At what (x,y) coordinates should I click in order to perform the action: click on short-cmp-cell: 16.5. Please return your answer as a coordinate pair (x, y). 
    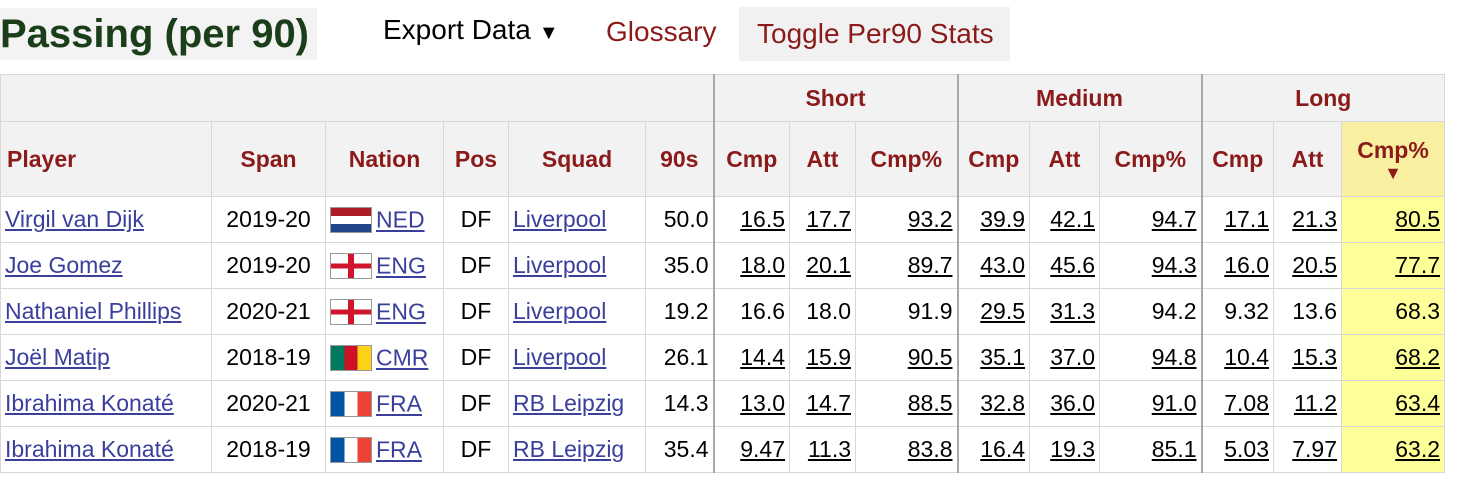
    Looking at the image, I should click on (751, 219).